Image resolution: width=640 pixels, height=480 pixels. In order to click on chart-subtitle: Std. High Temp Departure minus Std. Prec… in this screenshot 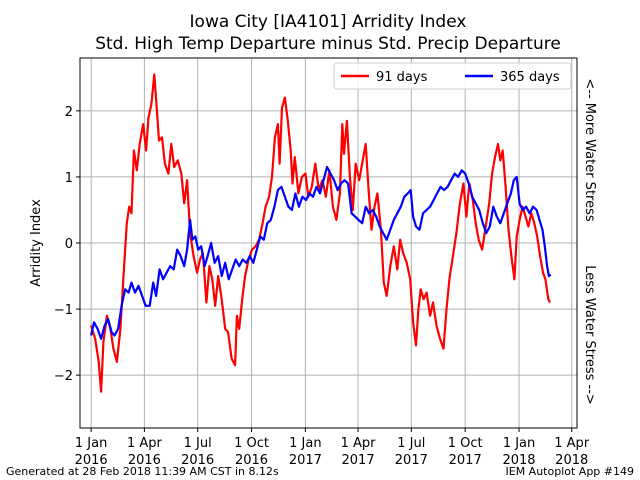, I will do `click(328, 44)`.